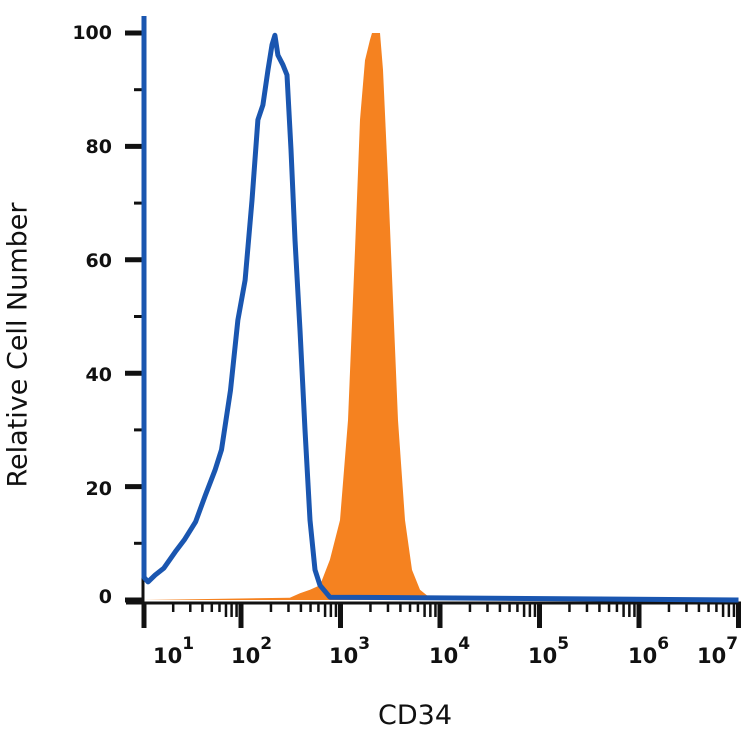  Describe the element at coordinates (450, 651) in the screenshot. I see `x-tick-label: 10⁴` at that location.